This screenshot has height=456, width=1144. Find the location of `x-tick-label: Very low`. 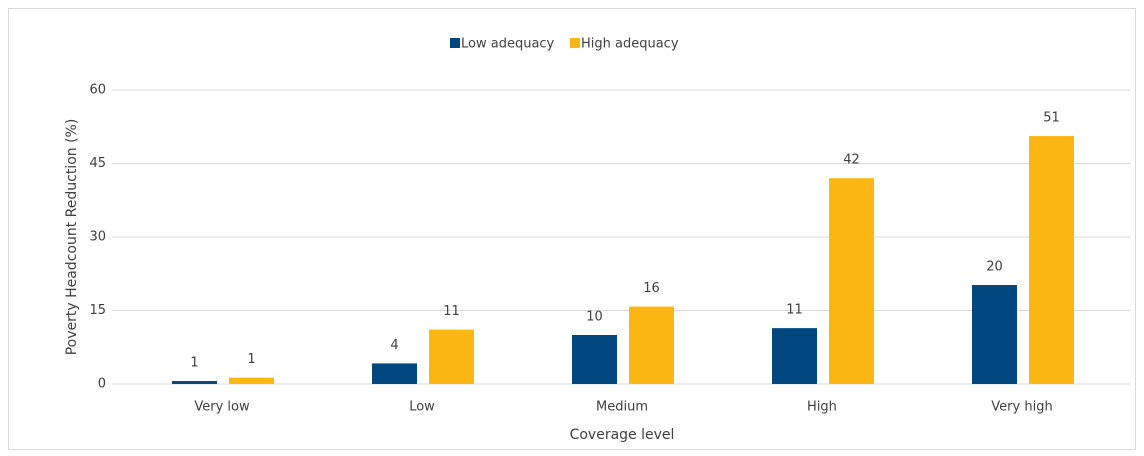

x-tick-label: Very low is located at coordinates (222, 407).